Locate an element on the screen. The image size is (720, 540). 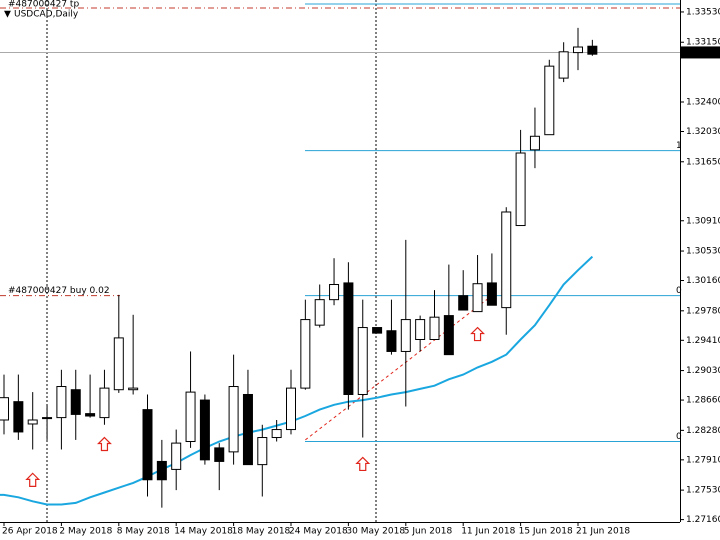
y-tick-label: 1.27530 is located at coordinates (703, 491).